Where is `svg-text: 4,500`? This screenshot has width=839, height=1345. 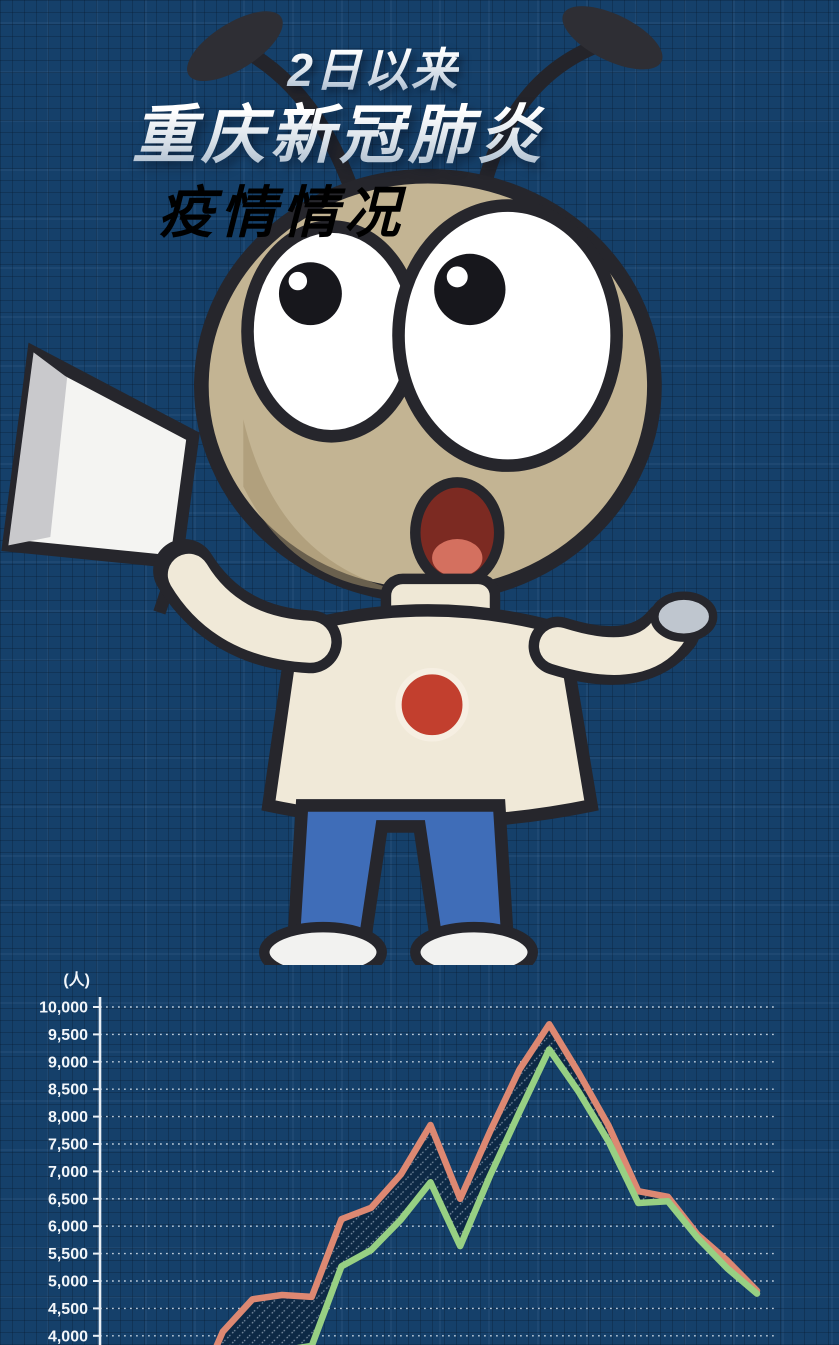 svg-text: 4,500 is located at coordinates (68, 1309).